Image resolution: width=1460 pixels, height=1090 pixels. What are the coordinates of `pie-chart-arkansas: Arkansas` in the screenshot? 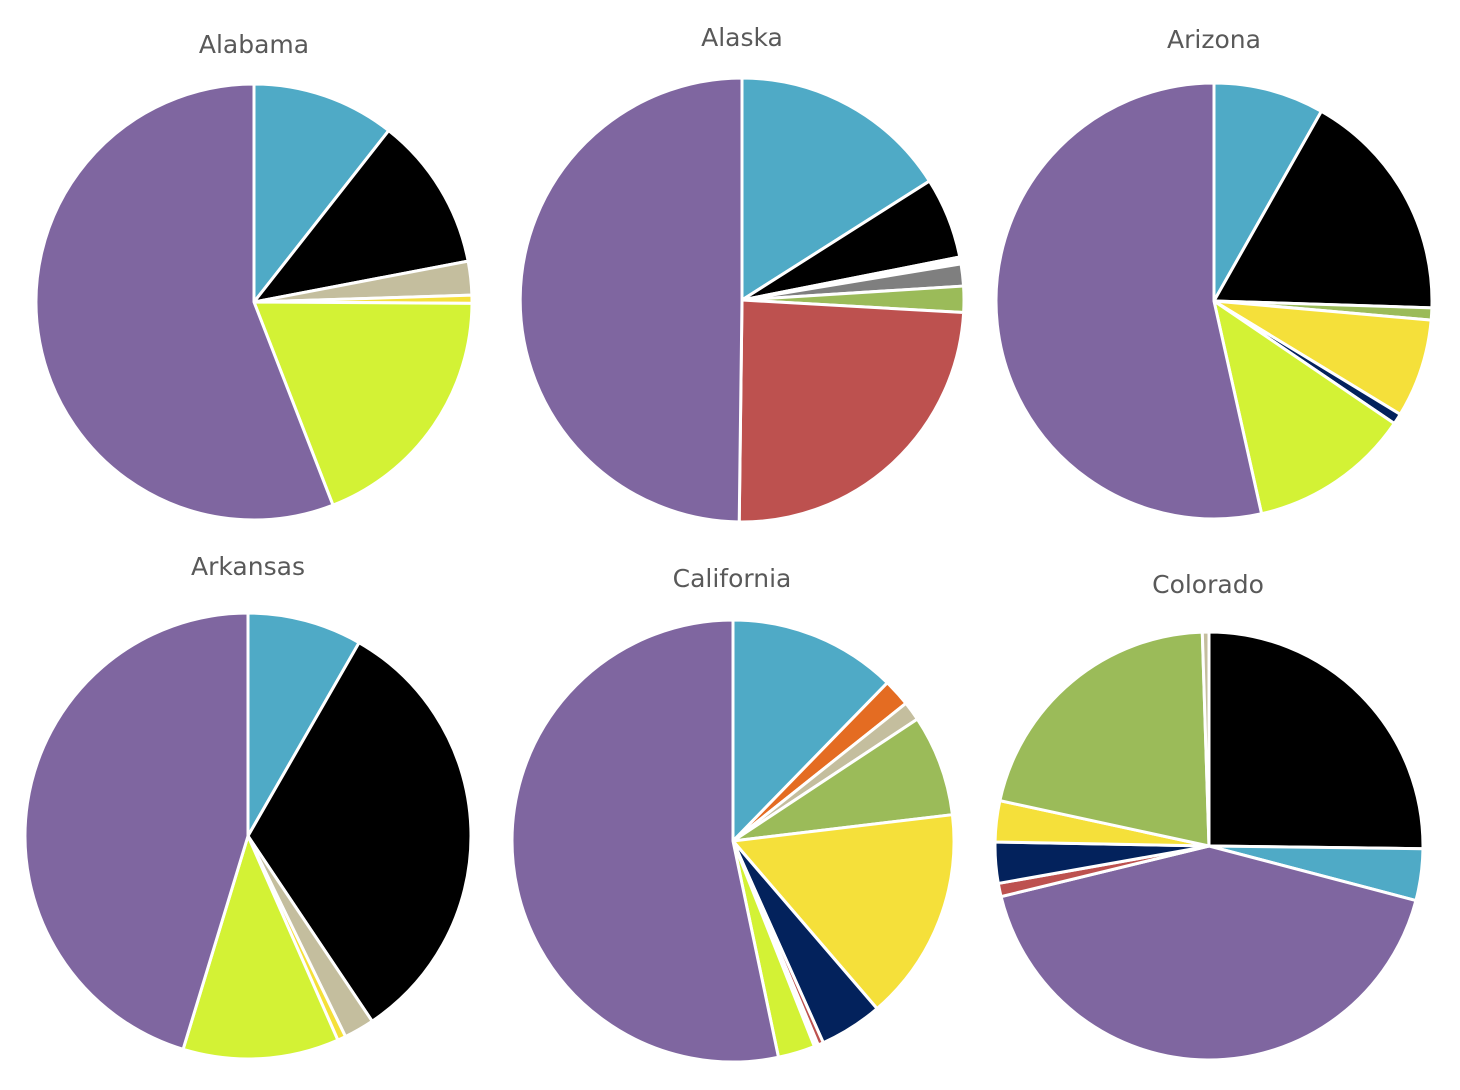 It's located at (248, 806).